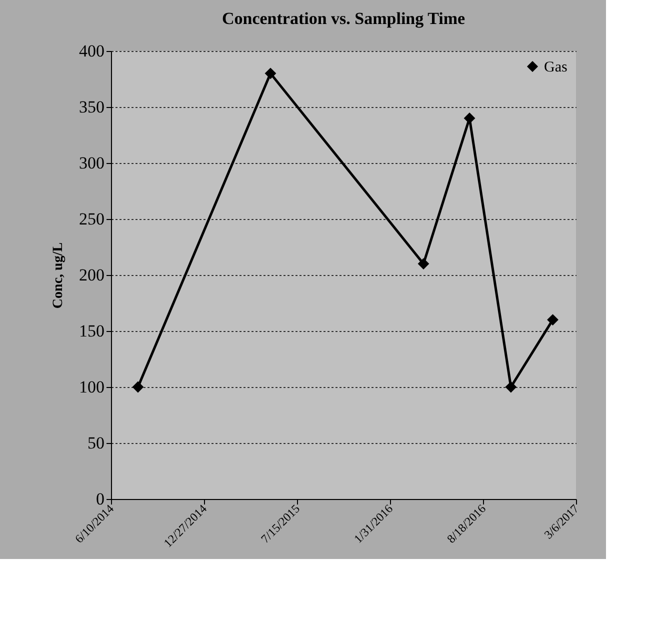 The image size is (661, 624). I want to click on y-tick-label: 150, so click(91, 331).